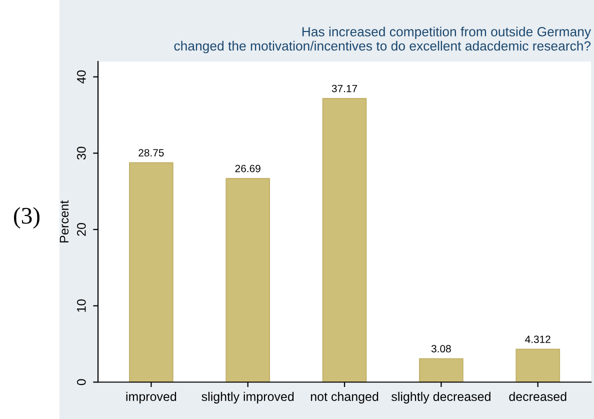 This screenshot has width=594, height=419. Describe the element at coordinates (248, 398) in the screenshot. I see `x-tick-label: slightly improved` at that location.